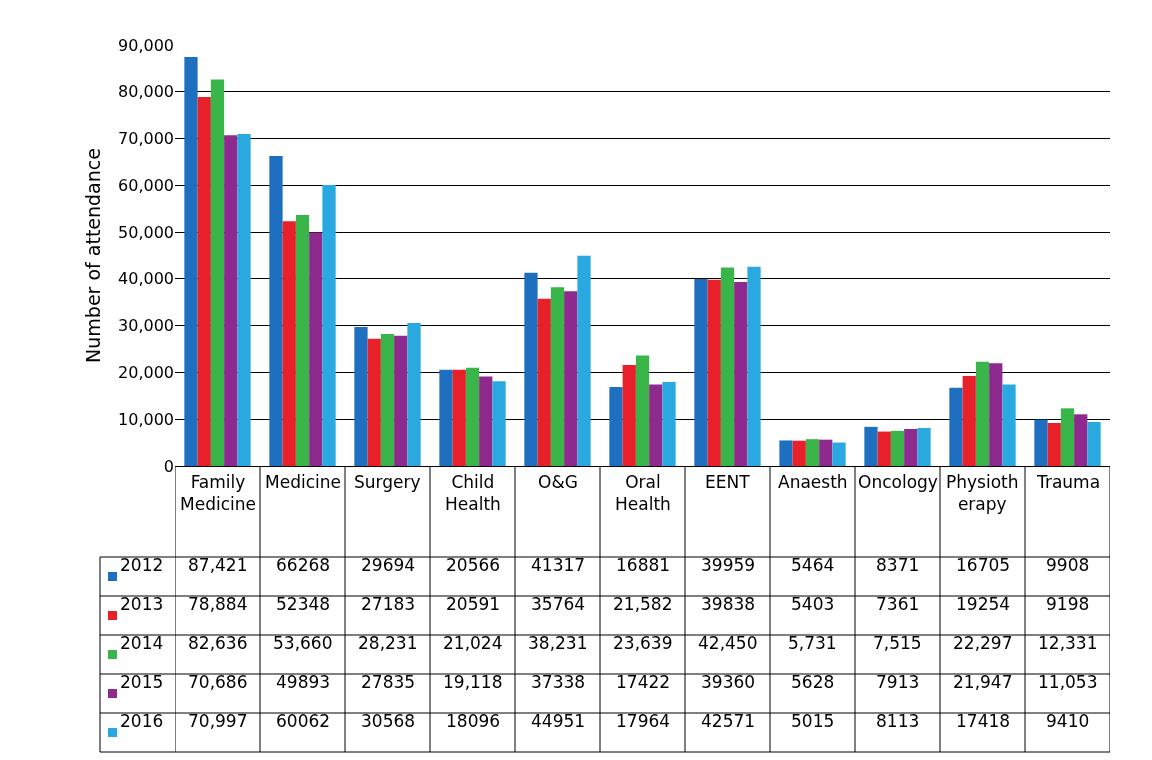 This screenshot has width=1152, height=760. Describe the element at coordinates (1068, 682) in the screenshot. I see `data-label: 11,053` at that location.